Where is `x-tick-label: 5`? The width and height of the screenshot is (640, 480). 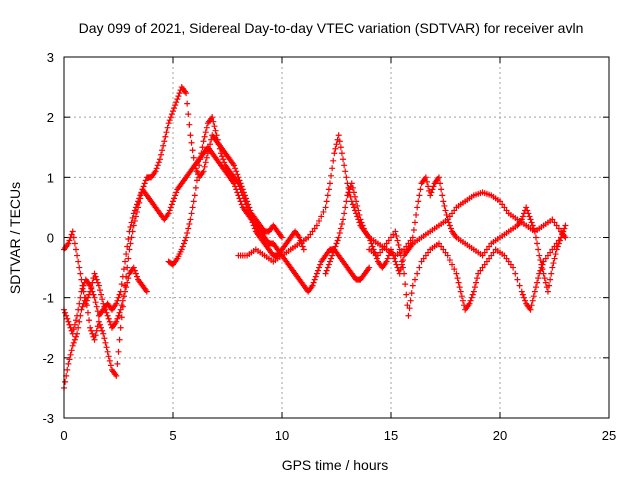
x-tick-label: 5 is located at coordinates (172, 435).